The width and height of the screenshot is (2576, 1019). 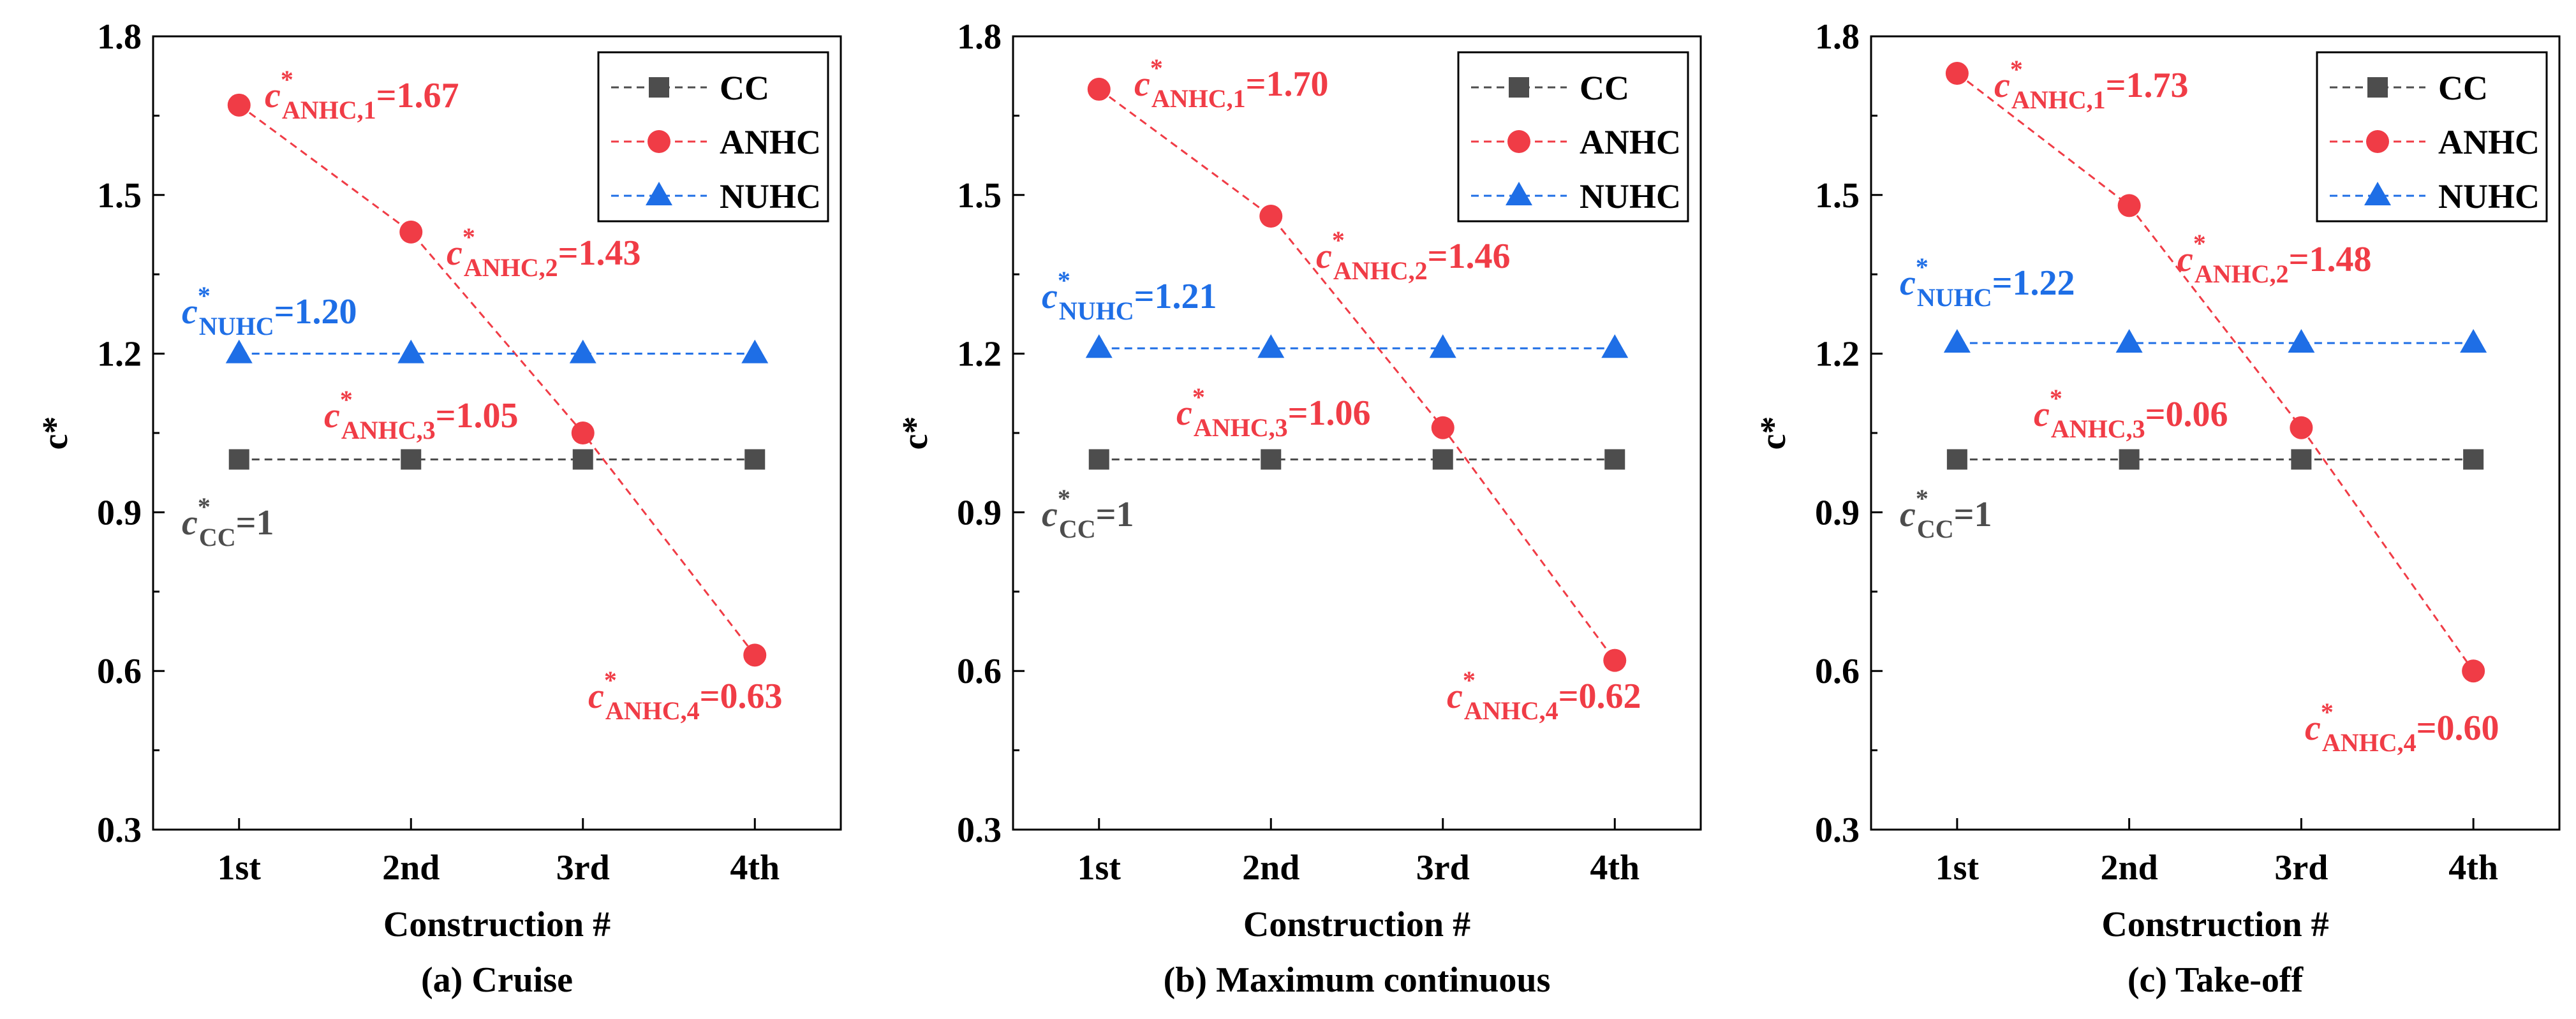 What do you see at coordinates (2274, 258) in the screenshot?
I see `annotation-anhc-2: c* ANHC,2=1.48` at bounding box center [2274, 258].